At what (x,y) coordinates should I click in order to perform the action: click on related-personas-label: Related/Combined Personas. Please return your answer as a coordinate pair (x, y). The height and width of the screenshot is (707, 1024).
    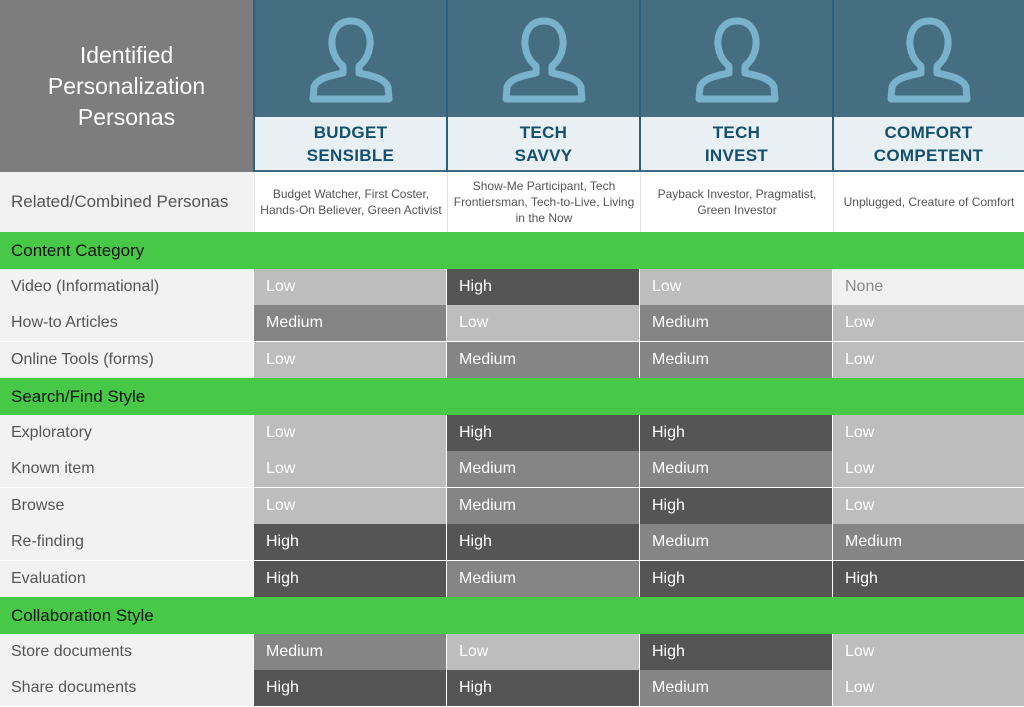
    Looking at the image, I should click on (126, 202).